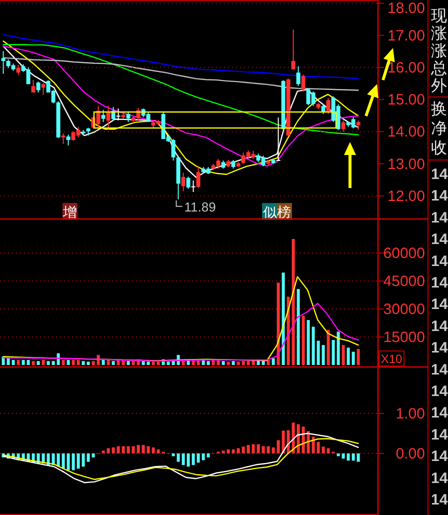  Describe the element at coordinates (406, 8) in the screenshot. I see `y-tick-label: 18.00` at that location.